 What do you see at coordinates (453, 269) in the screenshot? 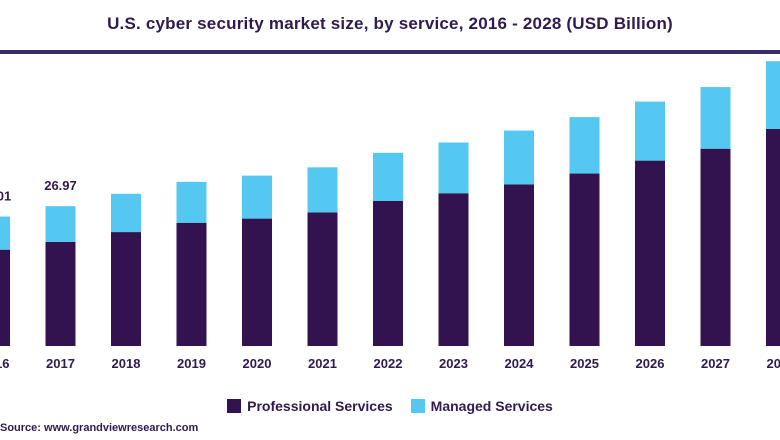
I see `bar-professional-services-2023` at bounding box center [453, 269].